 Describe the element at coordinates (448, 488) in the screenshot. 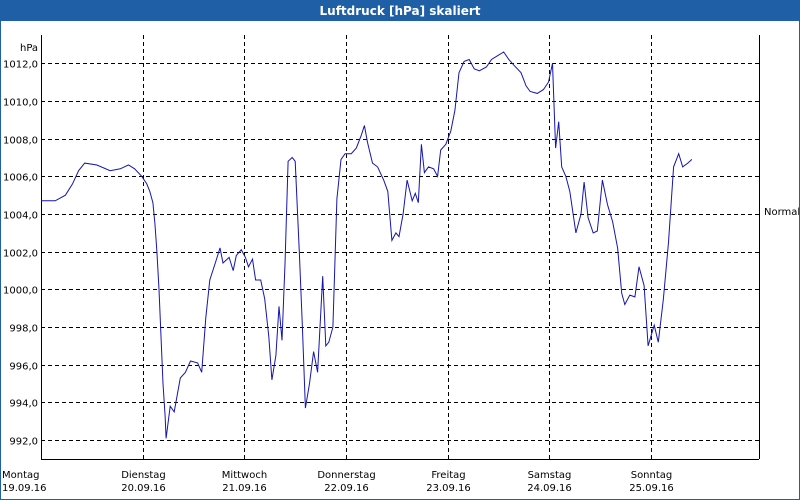

I see `x-tick-date: 23.09.16` at that location.